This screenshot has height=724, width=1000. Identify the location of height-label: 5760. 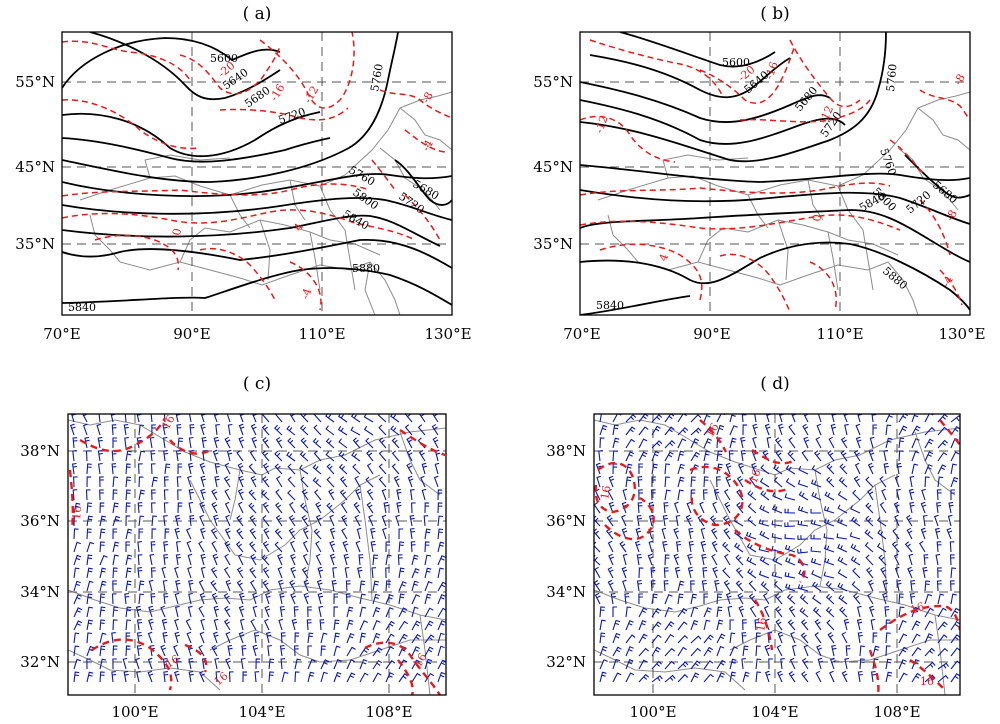
(377, 78).